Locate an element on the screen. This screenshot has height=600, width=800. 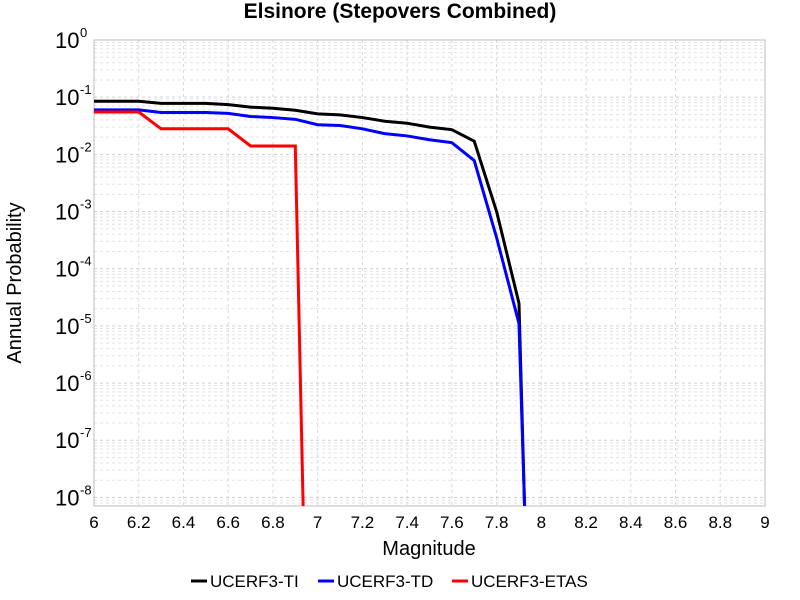
y-tick-label: 10 -6 is located at coordinates (73, 382).